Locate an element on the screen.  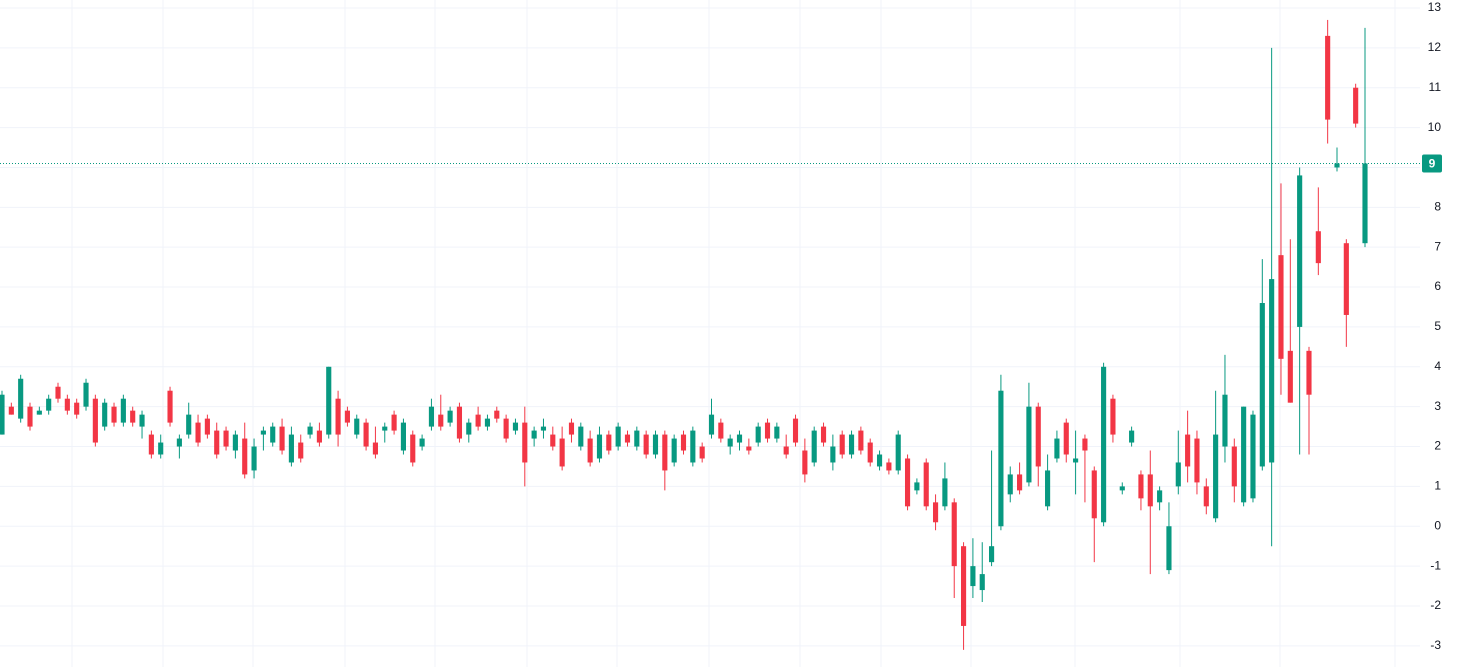
price-label-box is located at coordinates (1432, 163).